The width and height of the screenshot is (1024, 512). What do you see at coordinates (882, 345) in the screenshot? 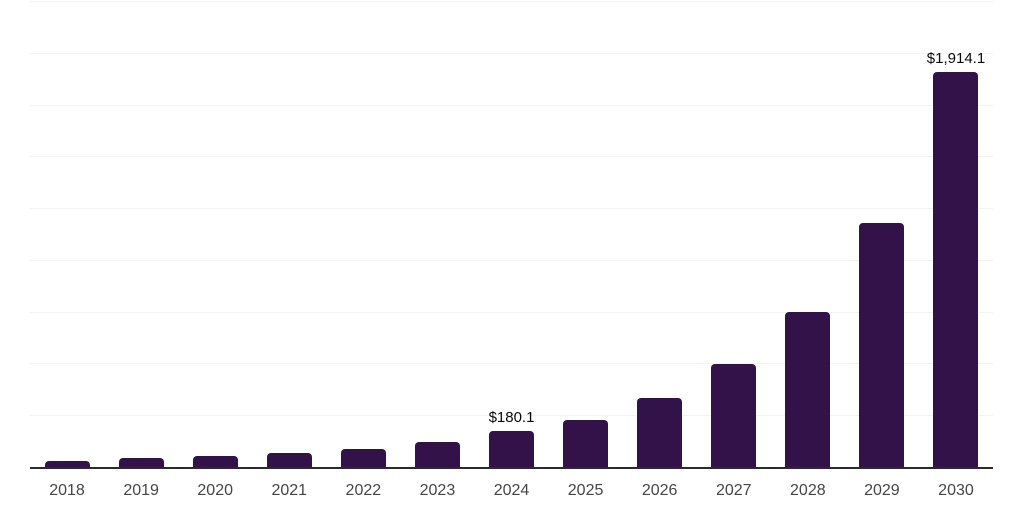
I see `bar-2029` at bounding box center [882, 345].